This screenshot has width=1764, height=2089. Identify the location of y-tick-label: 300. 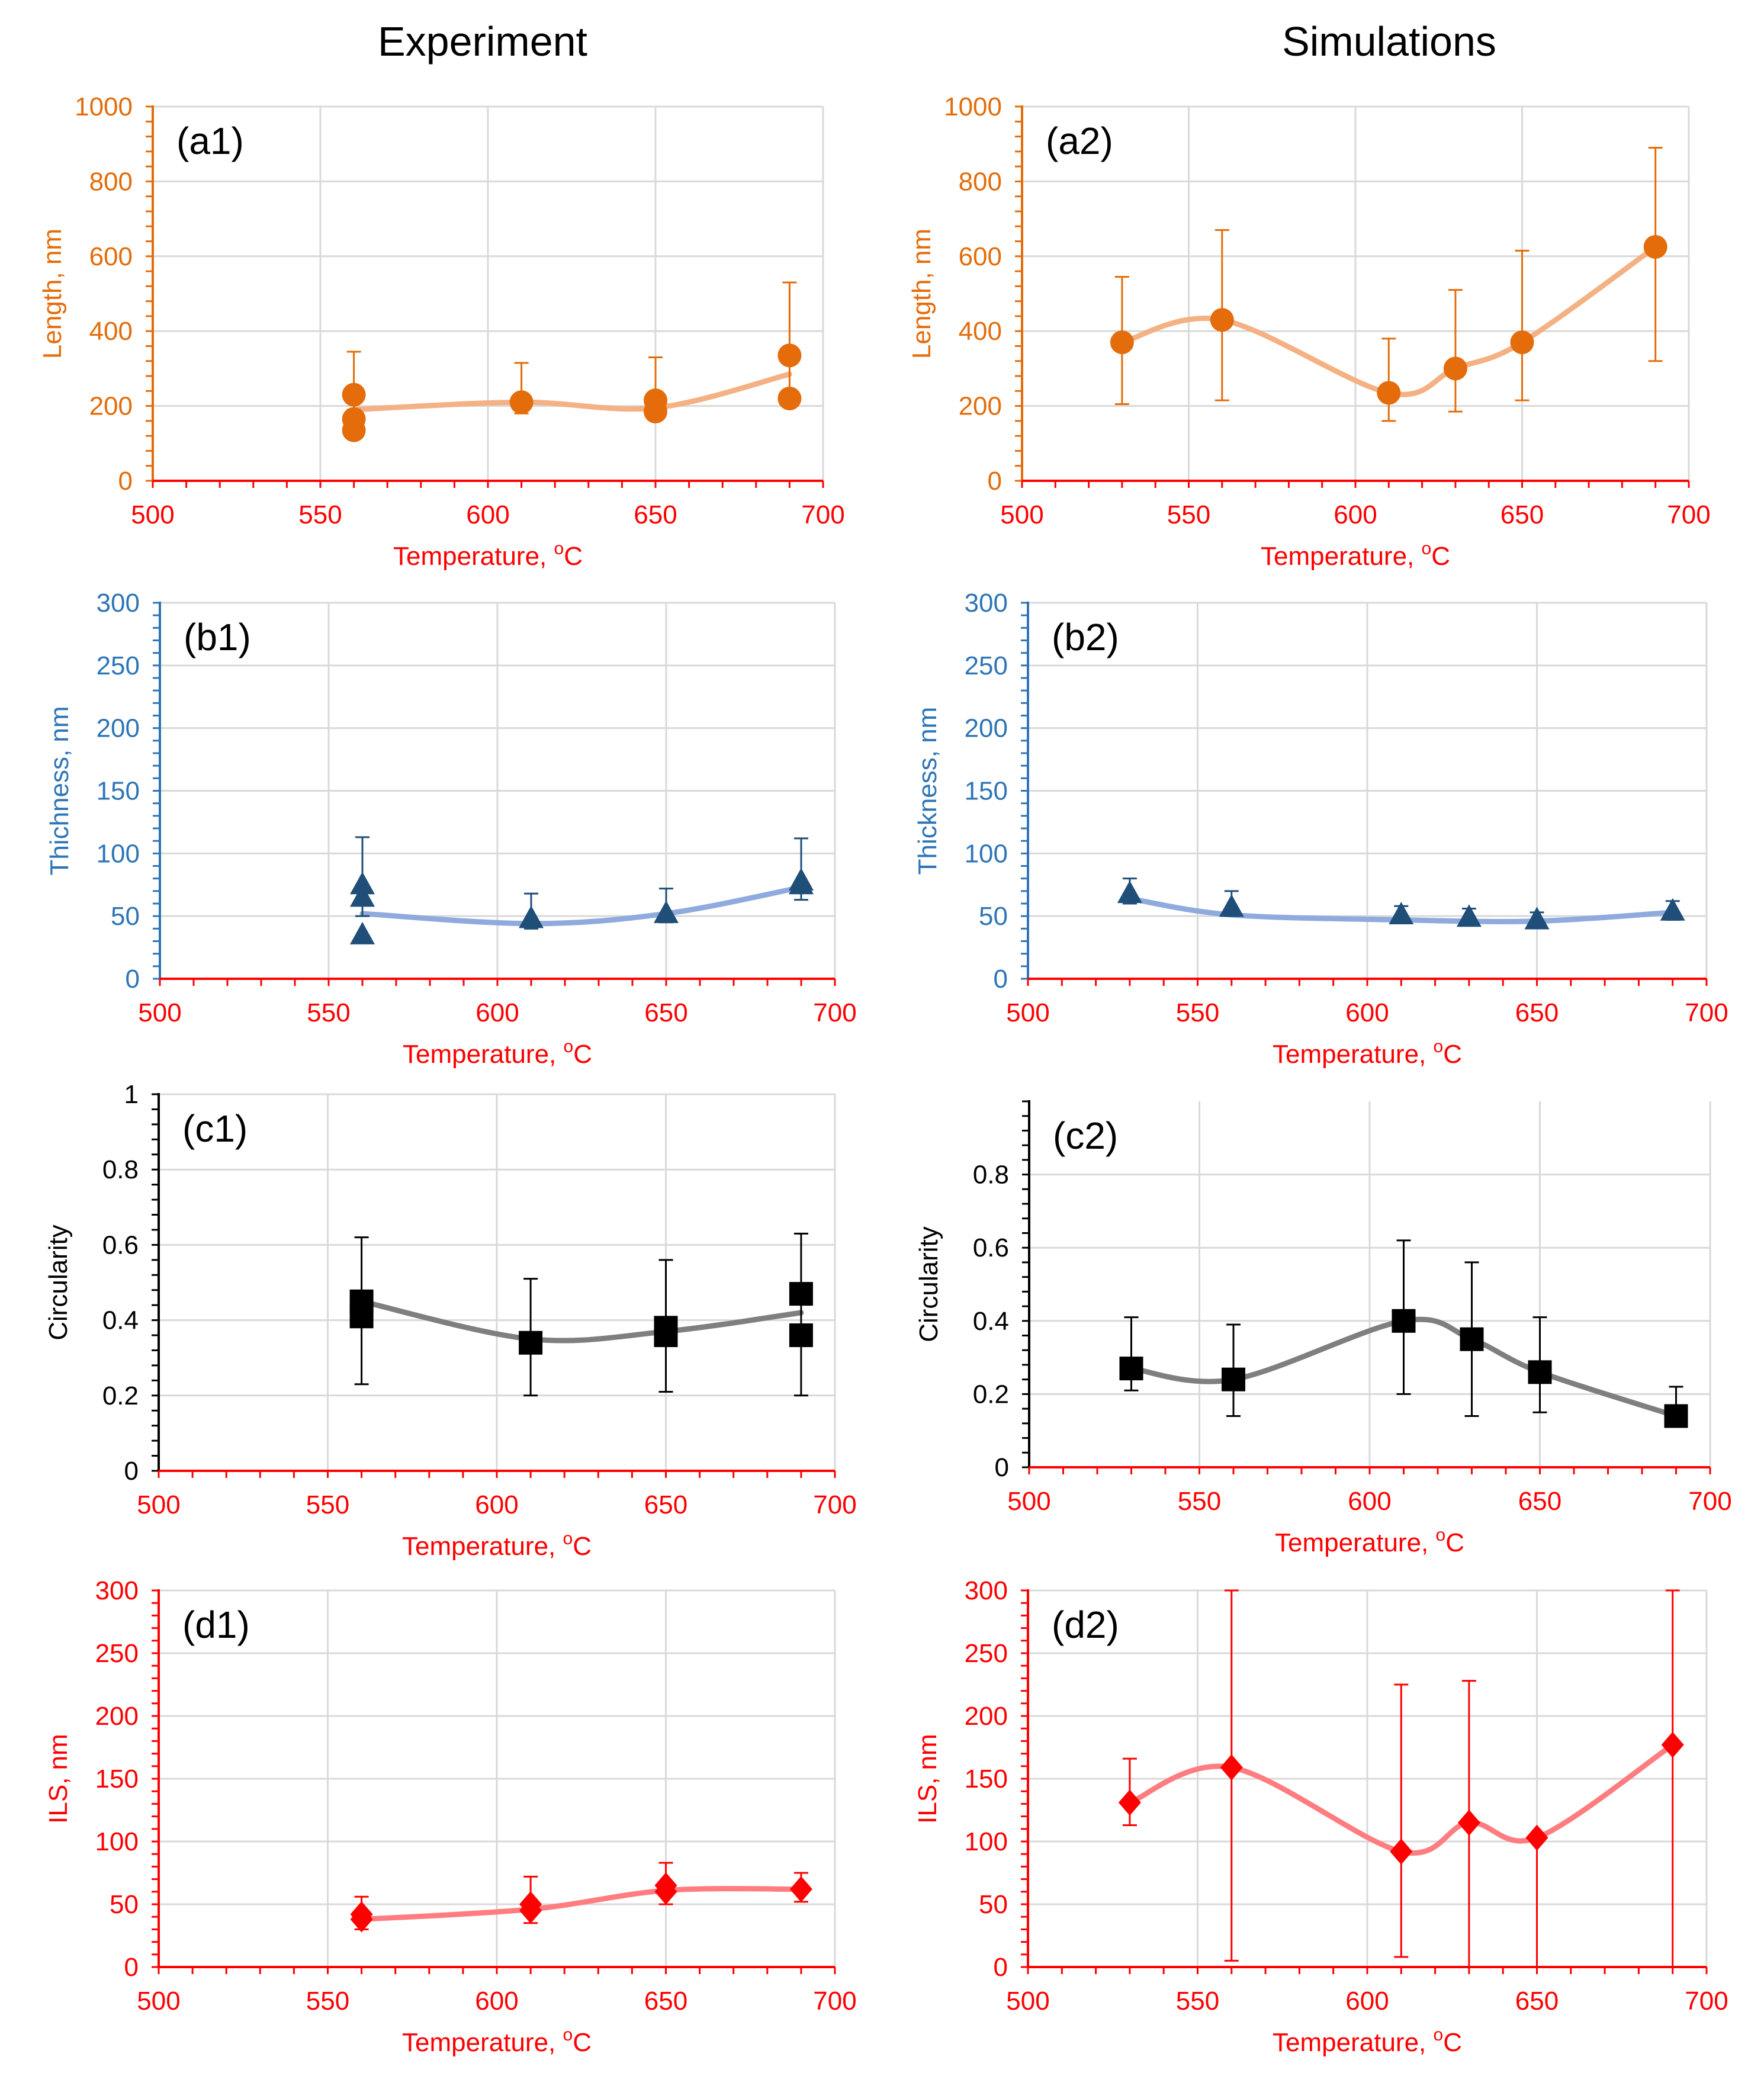
(118, 603).